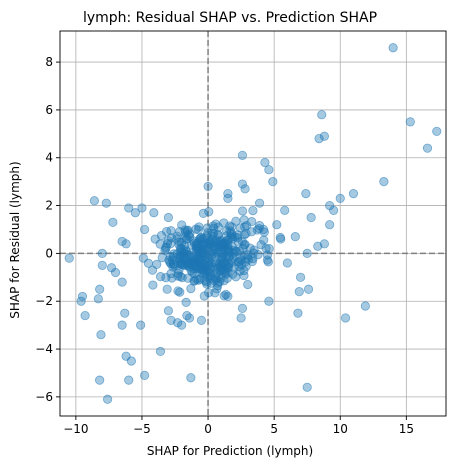  What do you see at coordinates (49, 62) in the screenshot?
I see `y-tick-label: 8` at bounding box center [49, 62].